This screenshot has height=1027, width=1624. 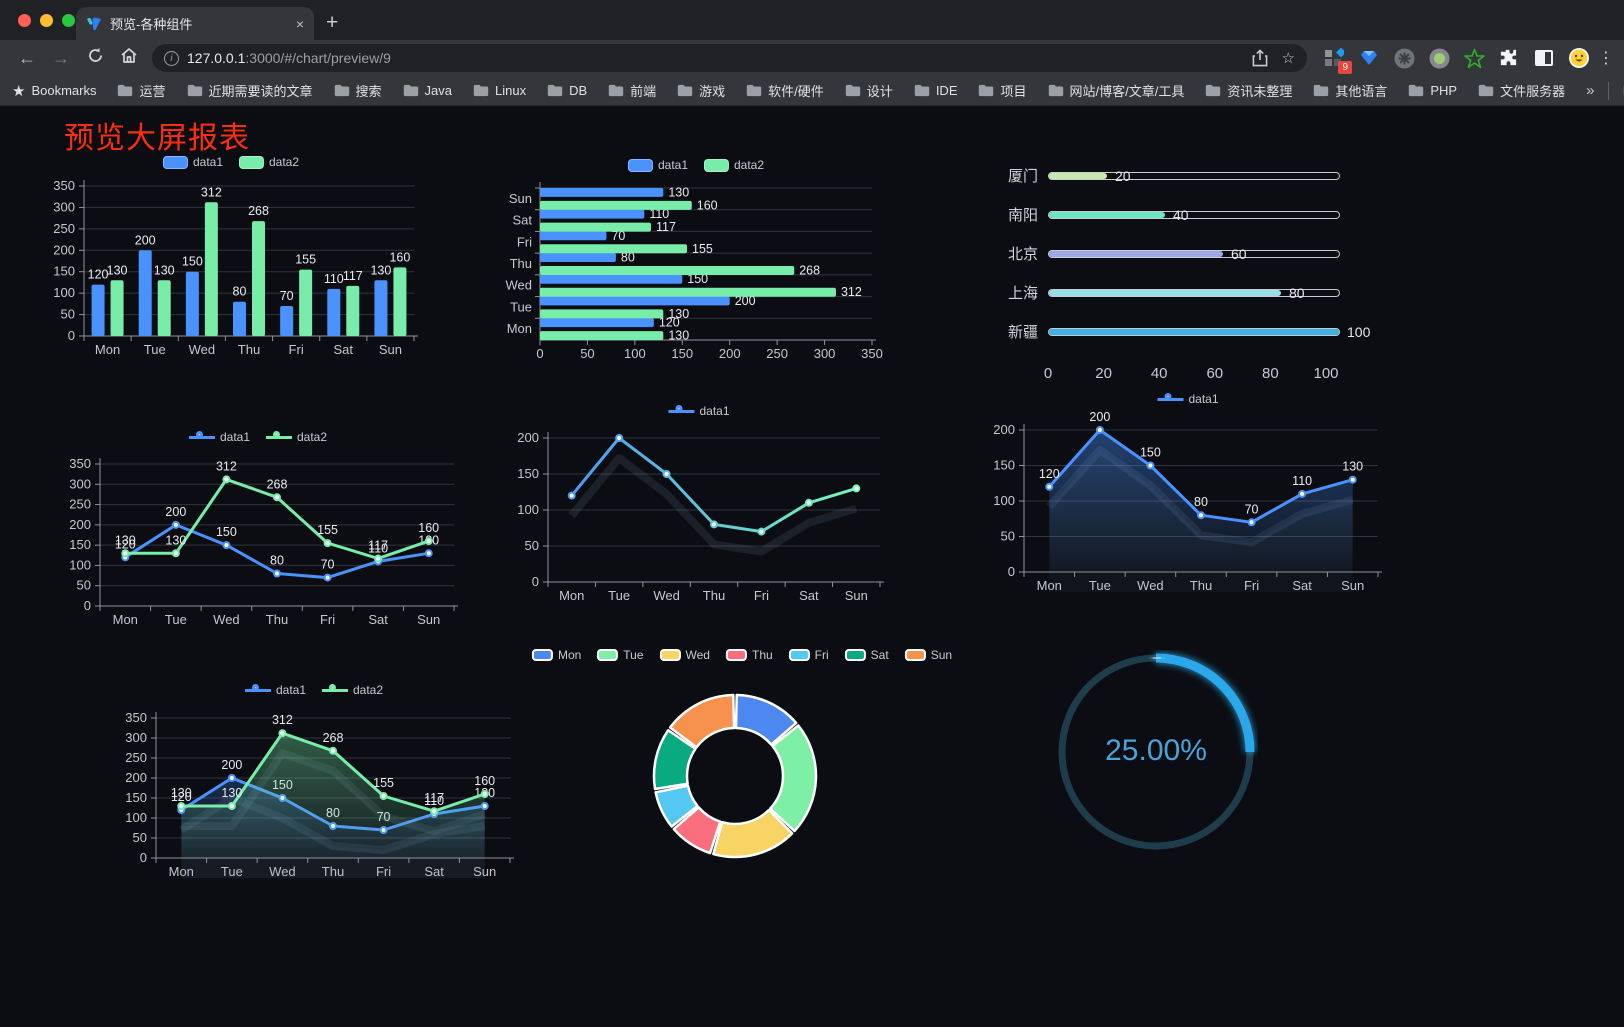 I want to click on pattern-circle-extension-icon, so click(x=1404, y=58).